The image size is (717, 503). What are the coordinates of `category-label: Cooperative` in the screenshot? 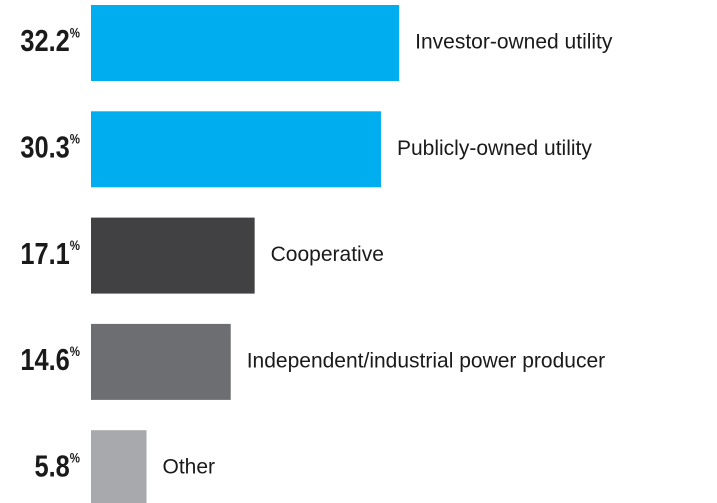 It's located at (327, 254).